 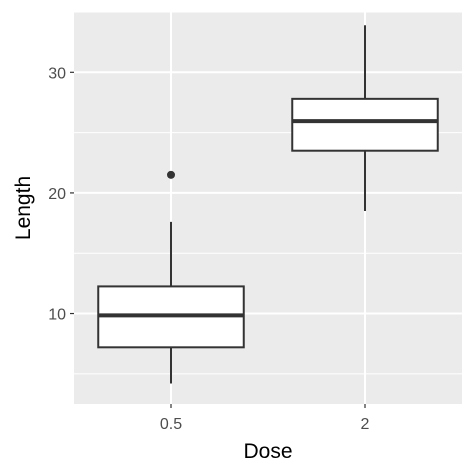 I want to click on x-axis: 0.5 2, so click(x=265, y=418).